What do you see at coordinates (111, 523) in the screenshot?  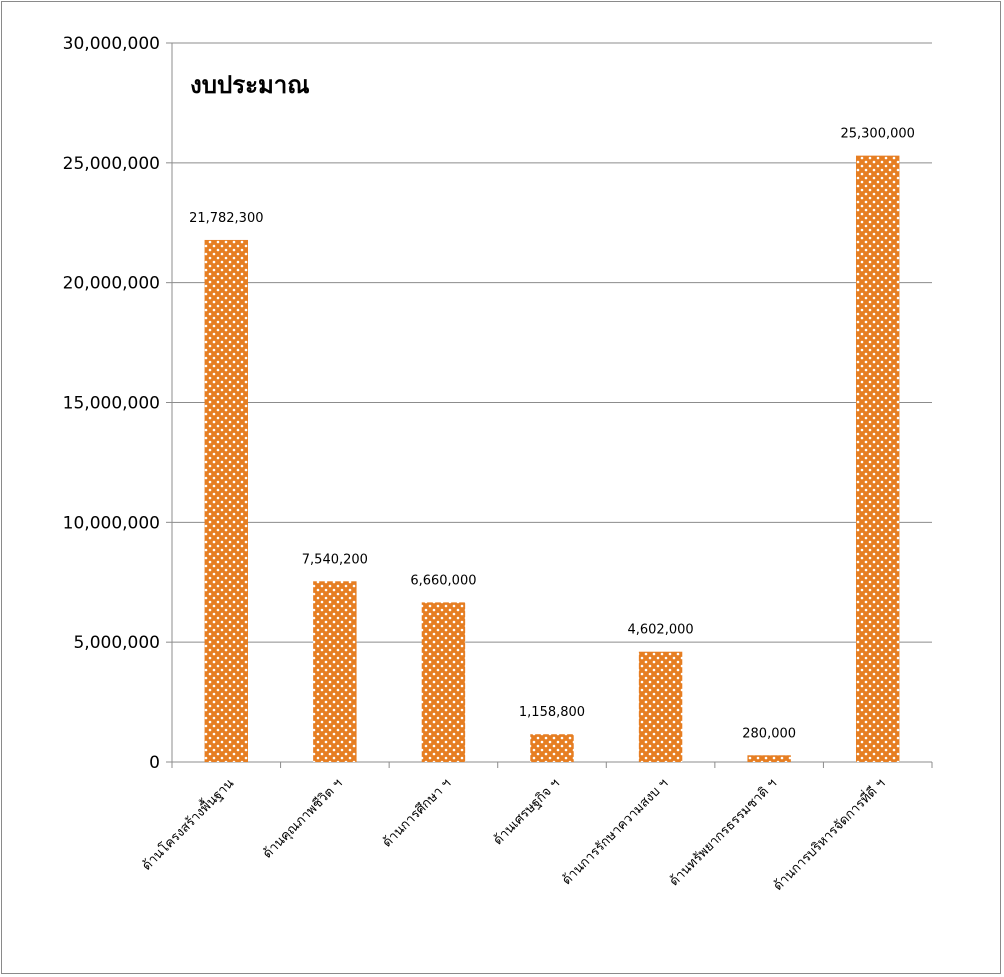 I see `y-tick-label: 10,000,000` at bounding box center [111, 523].